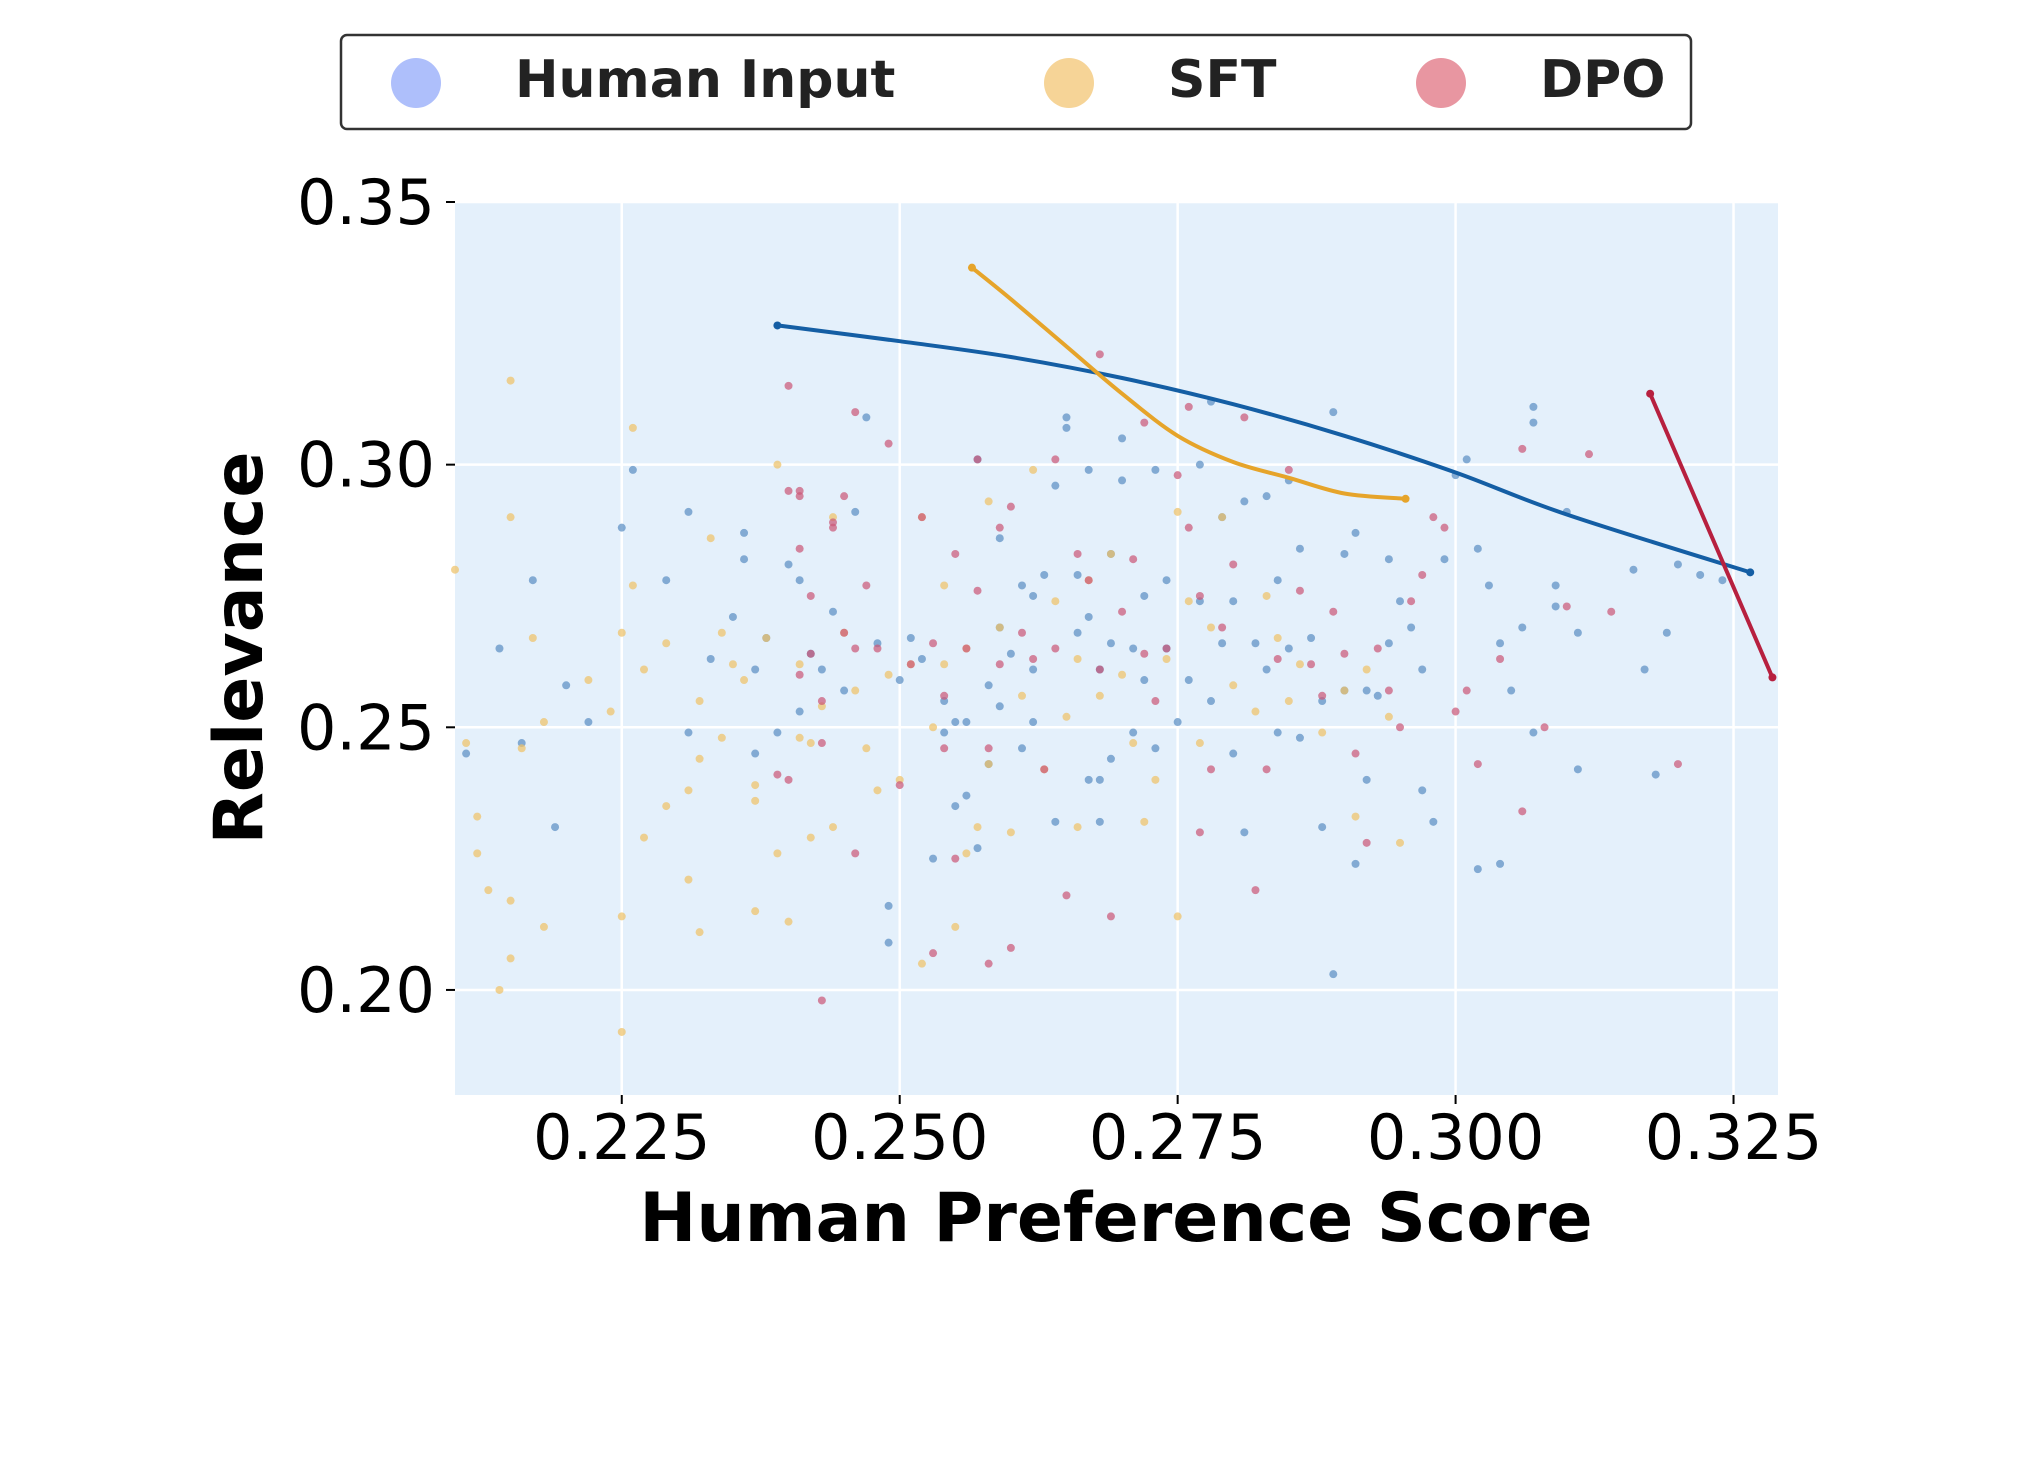  What do you see at coordinates (1711, 535) in the screenshot?
I see `fit-line-dpo` at bounding box center [1711, 535].